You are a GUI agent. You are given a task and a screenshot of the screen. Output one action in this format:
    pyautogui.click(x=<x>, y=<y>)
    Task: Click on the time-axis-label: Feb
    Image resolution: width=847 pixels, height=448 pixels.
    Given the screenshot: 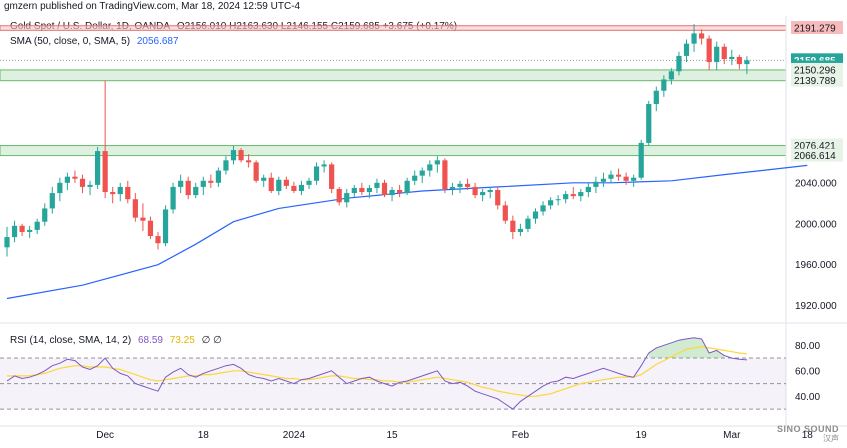 What is the action you would take?
    pyautogui.click(x=521, y=435)
    